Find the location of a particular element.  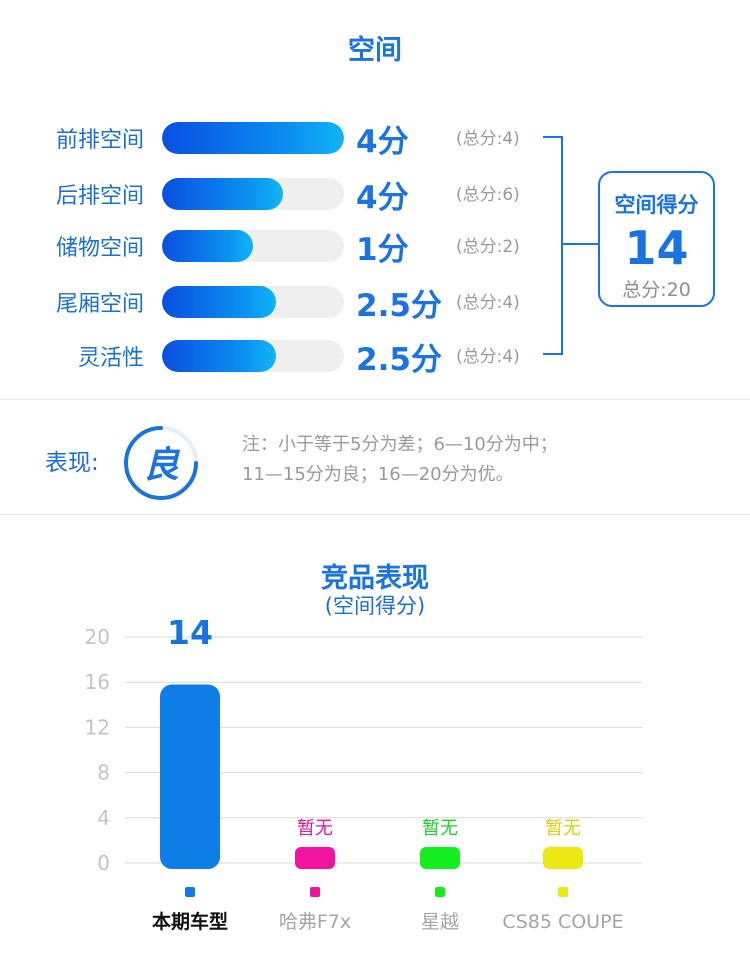

bar-value-label: 14 is located at coordinates (190, 636).